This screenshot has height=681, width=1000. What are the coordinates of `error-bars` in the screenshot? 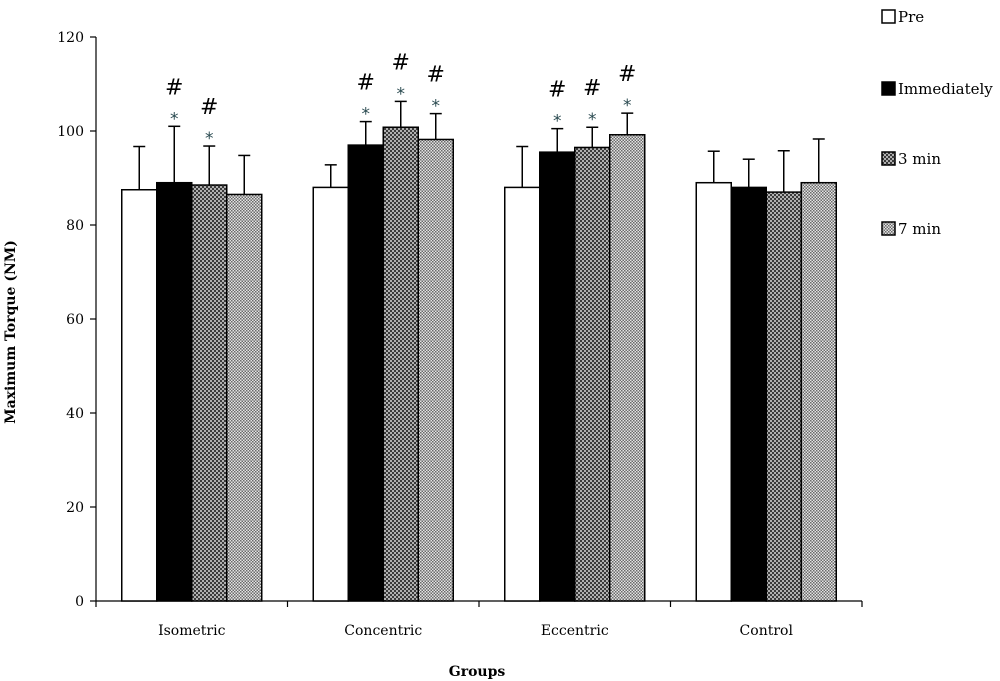 It's located at (479, 147).